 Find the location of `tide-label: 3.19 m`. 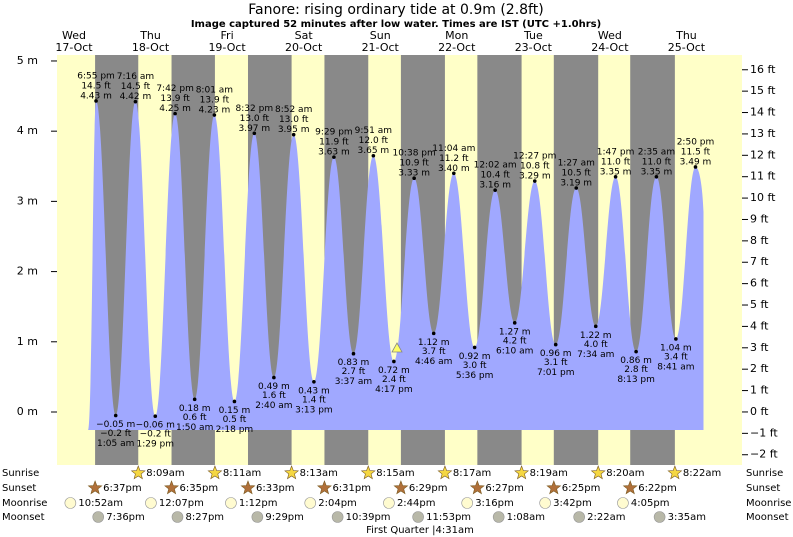

tide-label: 3.19 m is located at coordinates (576, 184).